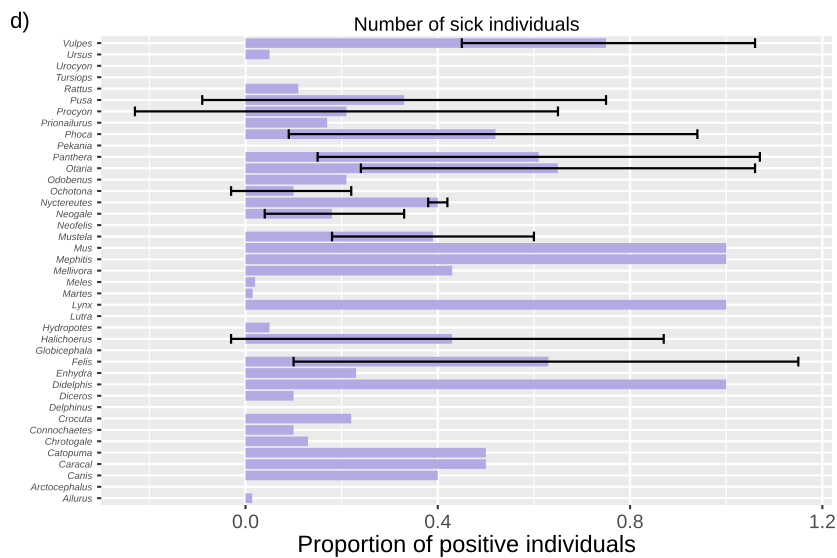  I want to click on y-tick-label: Lynx, so click(82, 306).